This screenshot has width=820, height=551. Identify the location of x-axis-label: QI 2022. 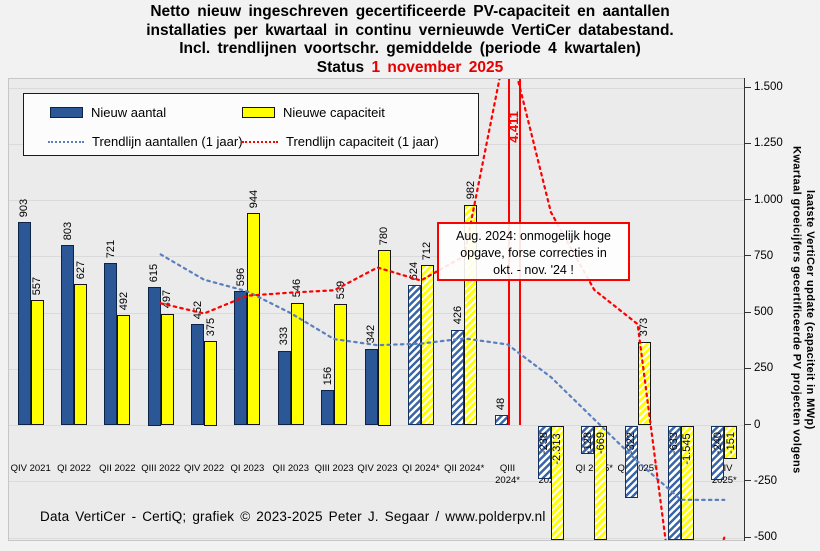
(74, 468).